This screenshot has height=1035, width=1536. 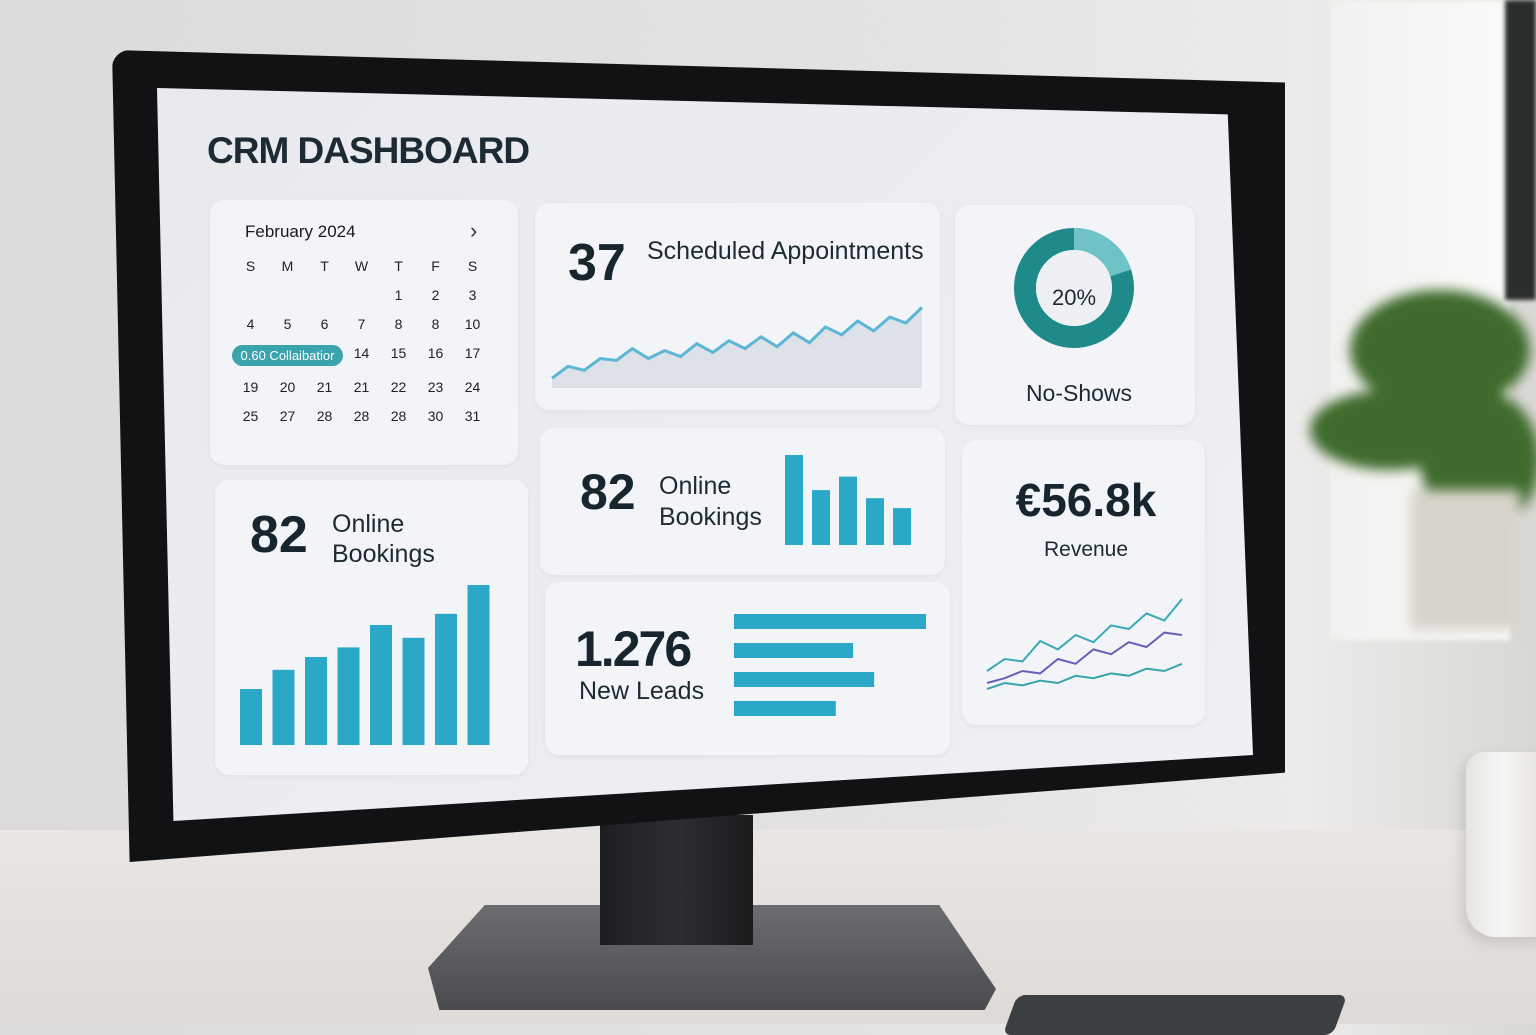 What do you see at coordinates (597, 263) in the screenshot?
I see `appointments-value: 37` at bounding box center [597, 263].